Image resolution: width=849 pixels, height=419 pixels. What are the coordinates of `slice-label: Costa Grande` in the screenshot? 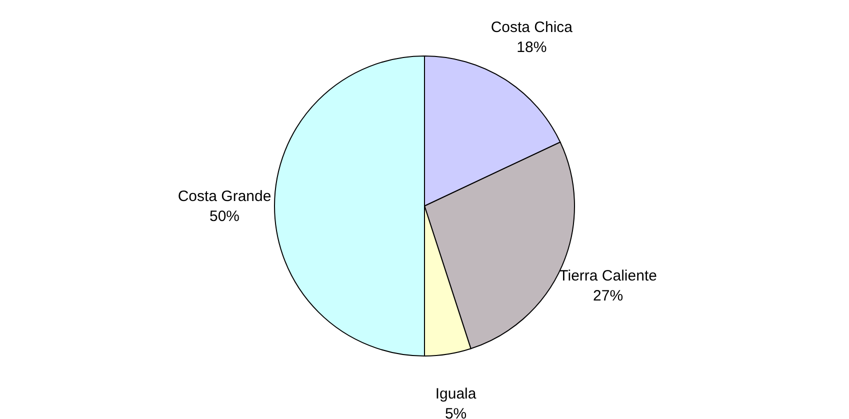 It's located at (225, 196).